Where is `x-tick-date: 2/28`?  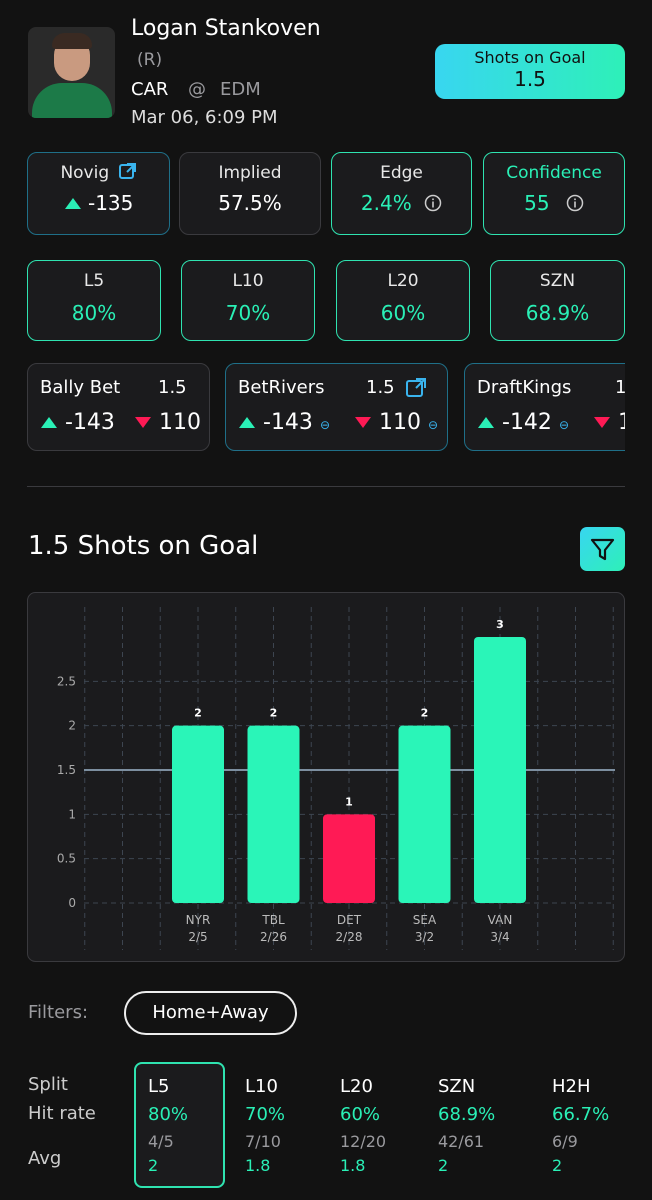
x-tick-date: 2/28 is located at coordinates (349, 937).